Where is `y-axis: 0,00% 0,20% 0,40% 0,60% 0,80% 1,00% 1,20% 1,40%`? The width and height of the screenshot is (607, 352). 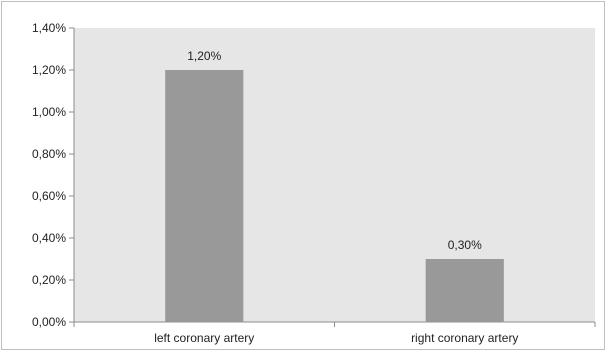 y-axis: 0,00% 0,20% 0,40% 0,60% 0,80% 1,00% 1,20% 1,40% is located at coordinates (53, 175).